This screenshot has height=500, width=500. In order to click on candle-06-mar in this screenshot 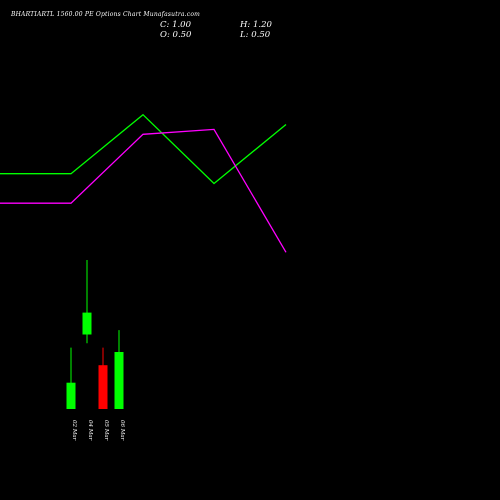, I will do `click(119, 369)`.